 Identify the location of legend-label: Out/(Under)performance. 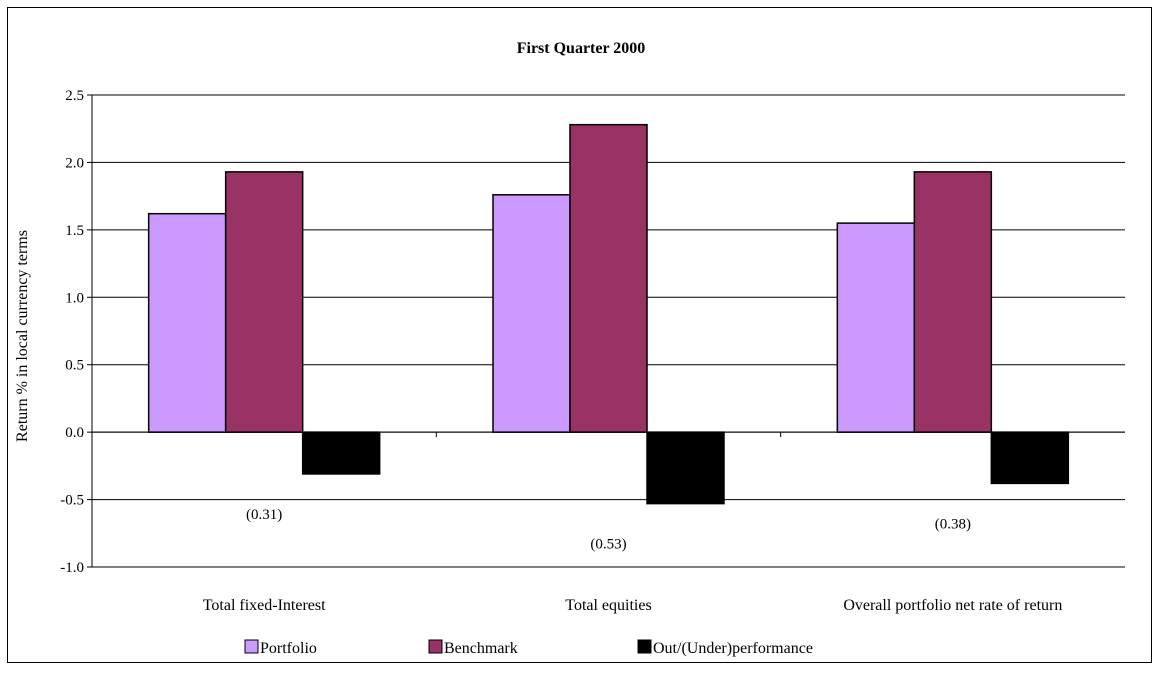
(733, 648).